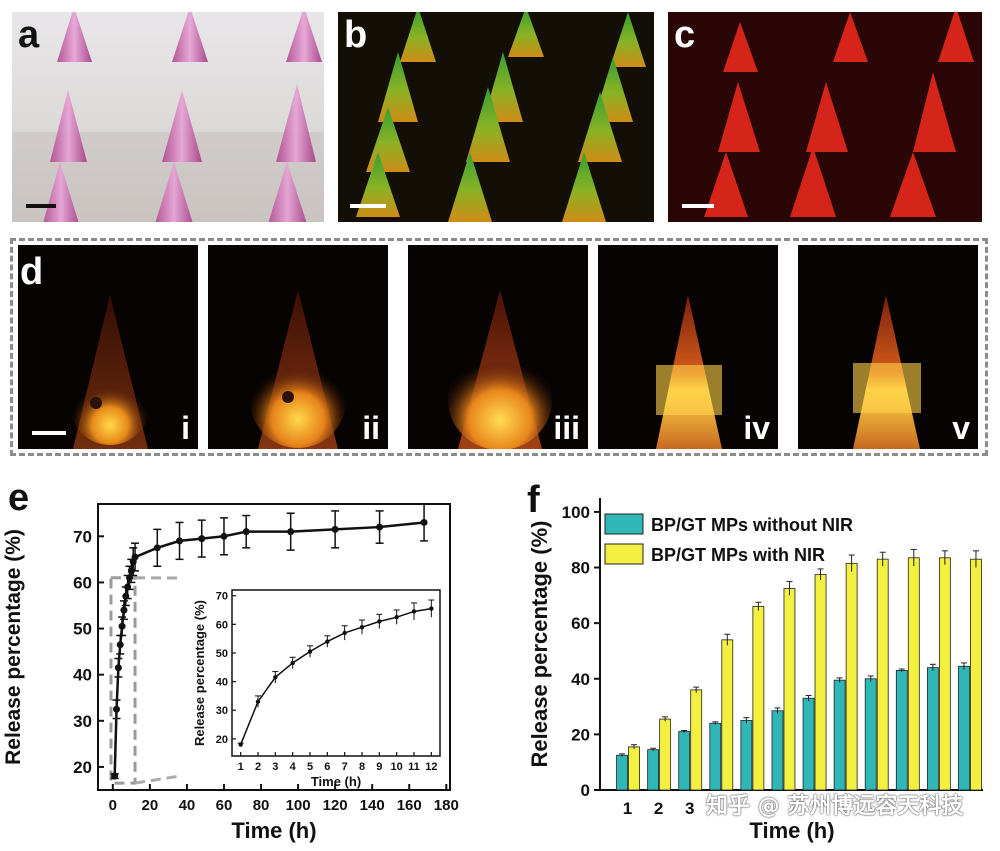 This screenshot has height=851, width=1000. I want to click on e-inset-x-tick-label: 3, so click(275, 767).